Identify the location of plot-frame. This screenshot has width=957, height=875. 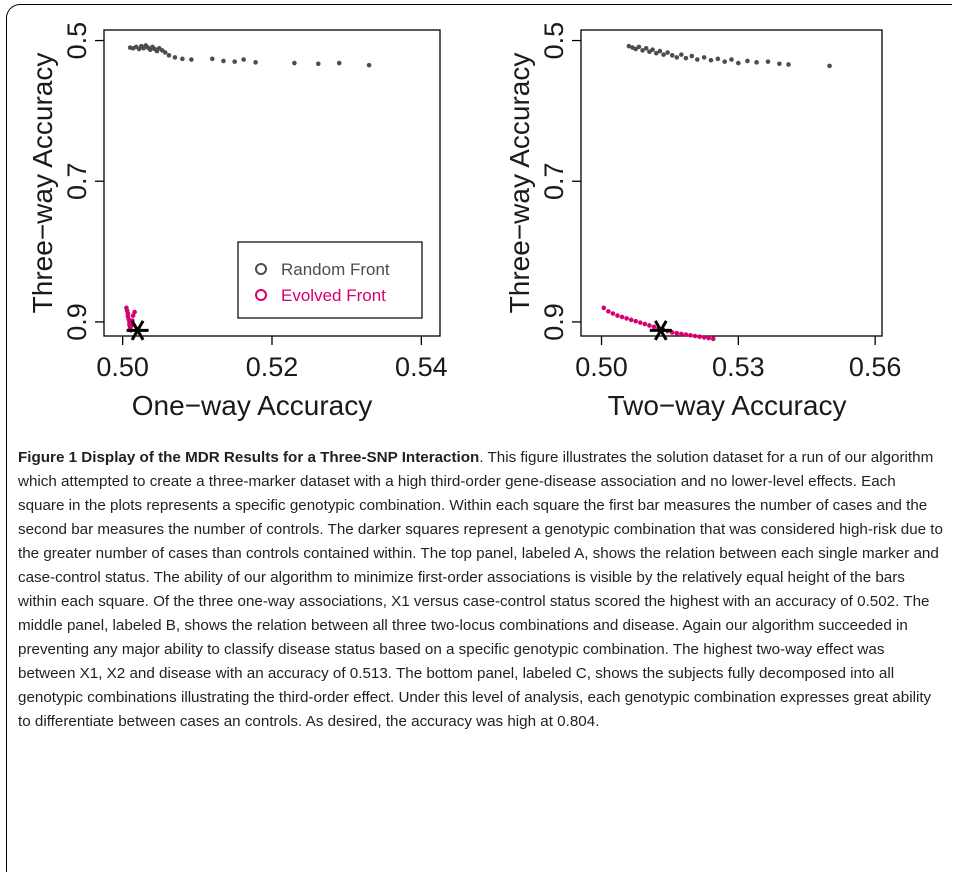
(731, 183).